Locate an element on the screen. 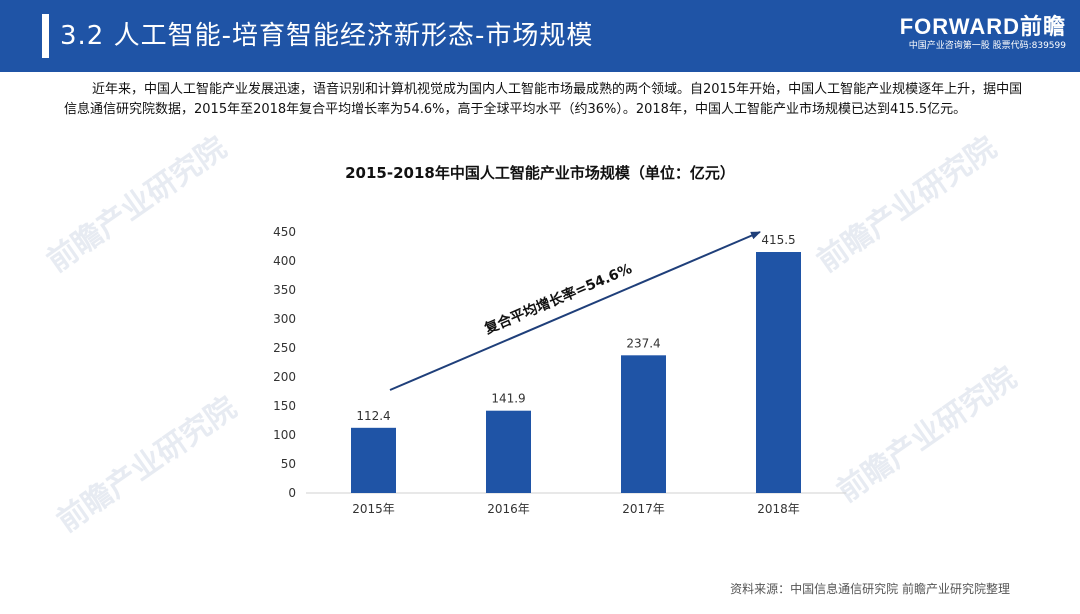 The height and width of the screenshot is (614, 1080). data-label: 415.5 is located at coordinates (778, 240).